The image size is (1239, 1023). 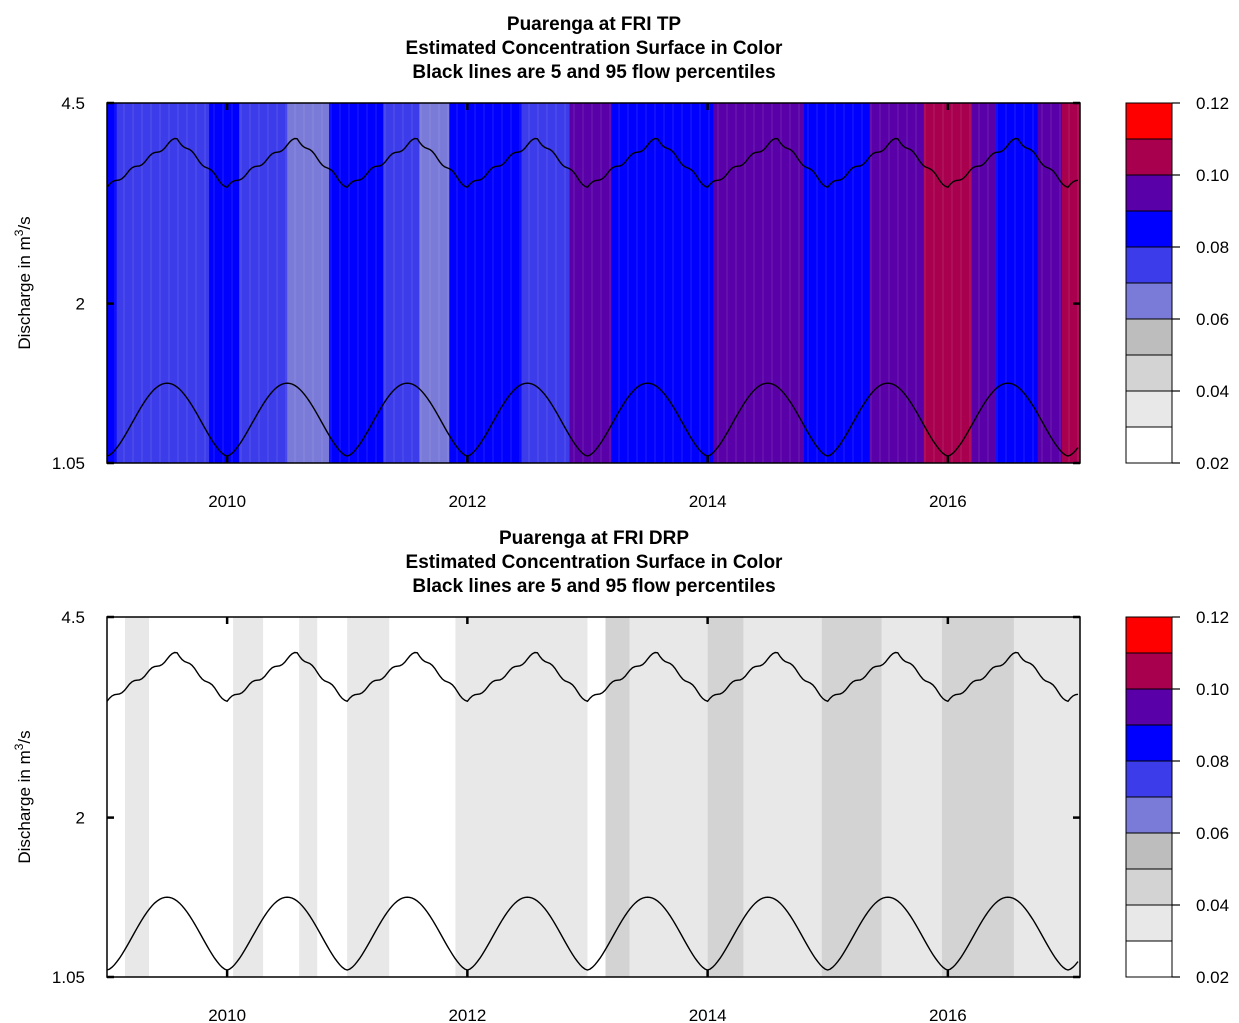 What do you see at coordinates (1212, 247) in the screenshot?
I see `colorbar-label: 0.08` at bounding box center [1212, 247].